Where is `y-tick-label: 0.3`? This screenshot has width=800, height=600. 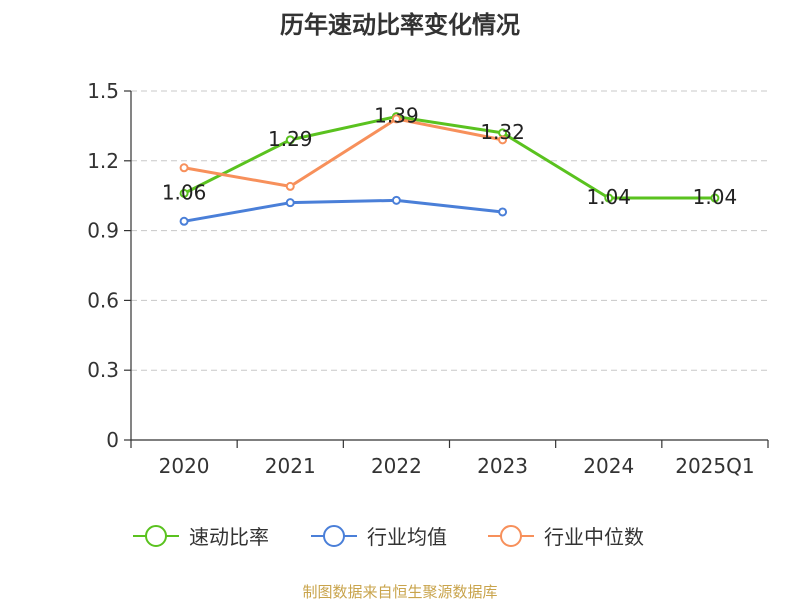
y-tick-label: 0.3 is located at coordinates (103, 370).